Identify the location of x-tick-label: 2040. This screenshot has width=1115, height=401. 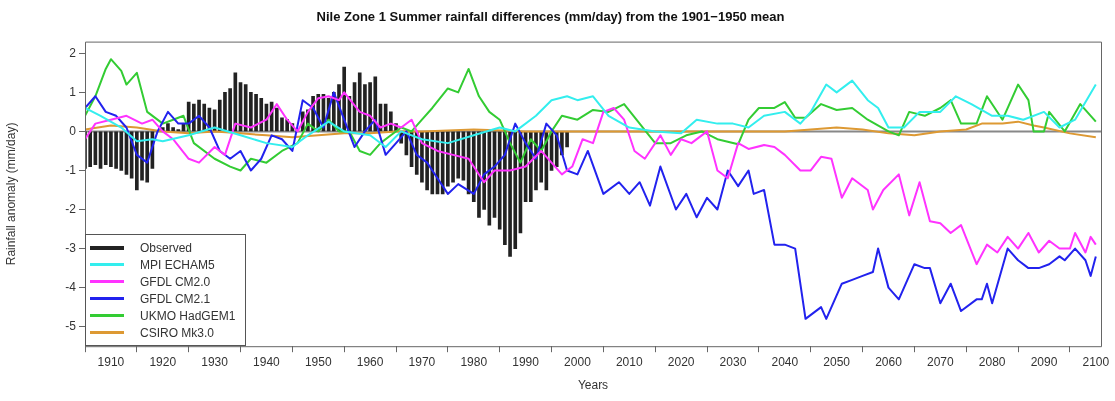
(785, 361).